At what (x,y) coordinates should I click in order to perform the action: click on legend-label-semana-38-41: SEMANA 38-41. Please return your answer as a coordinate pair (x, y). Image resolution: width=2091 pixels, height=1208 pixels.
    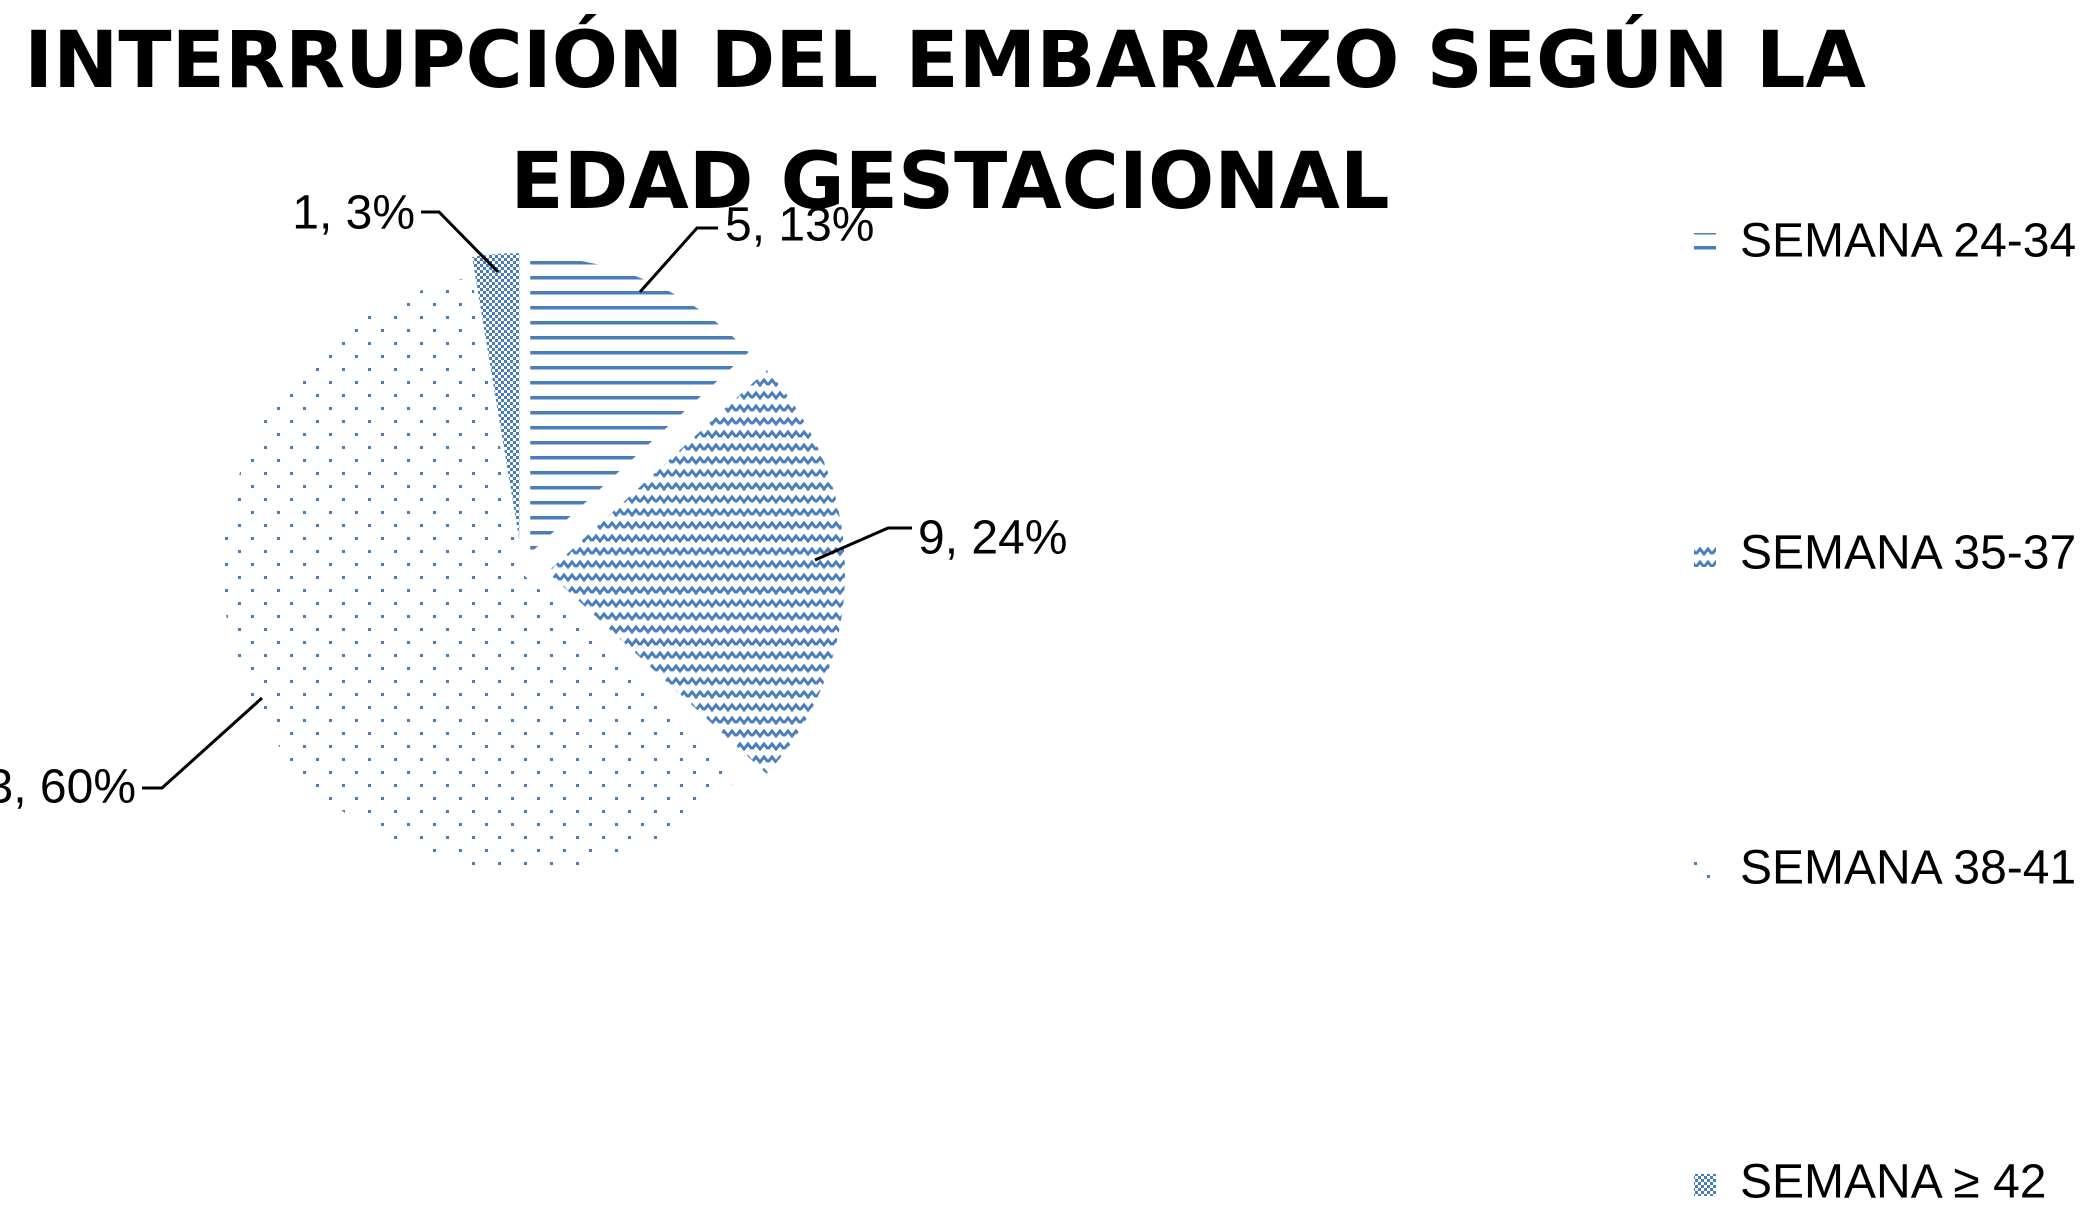
    Looking at the image, I should click on (1908, 868).